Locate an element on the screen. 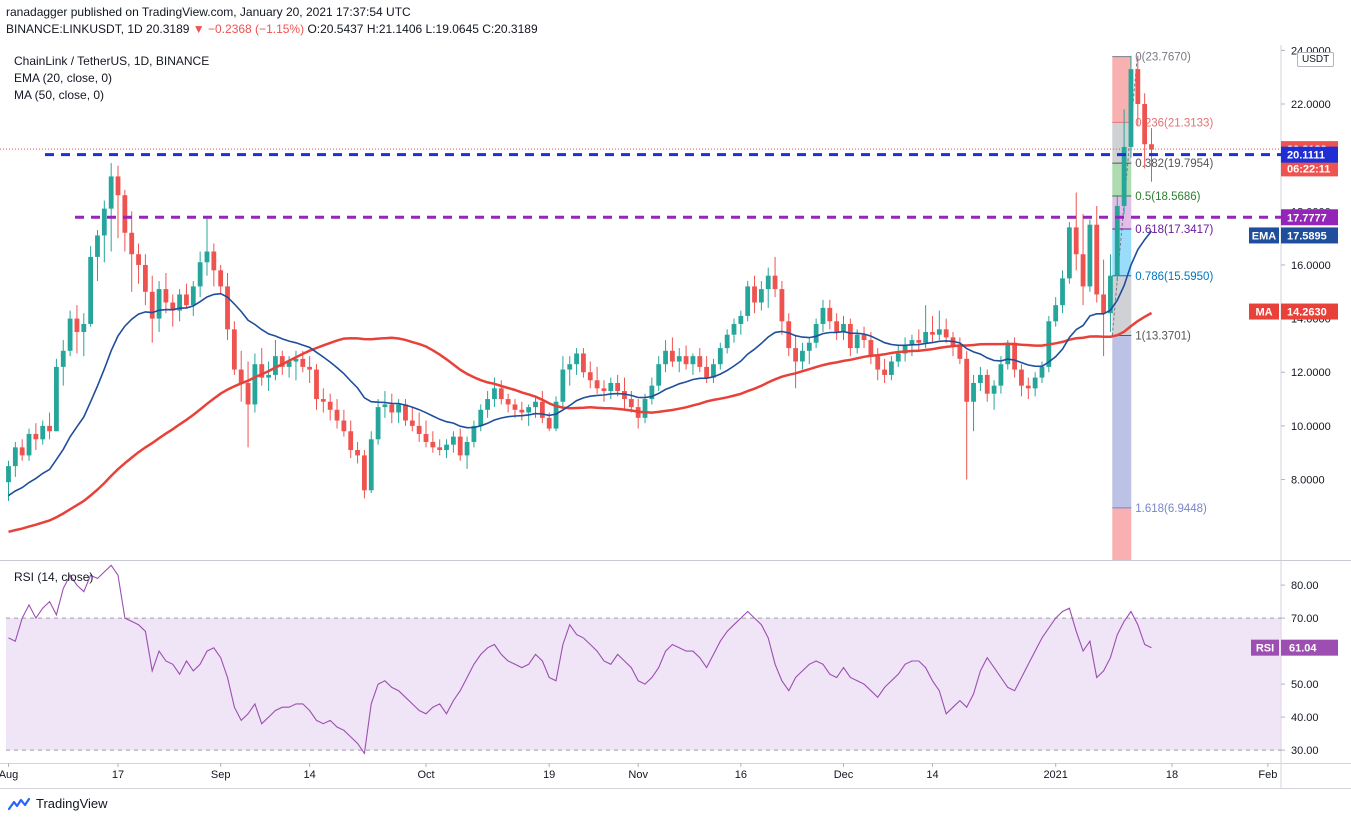  time-tick-label: Aug is located at coordinates (9, 775).